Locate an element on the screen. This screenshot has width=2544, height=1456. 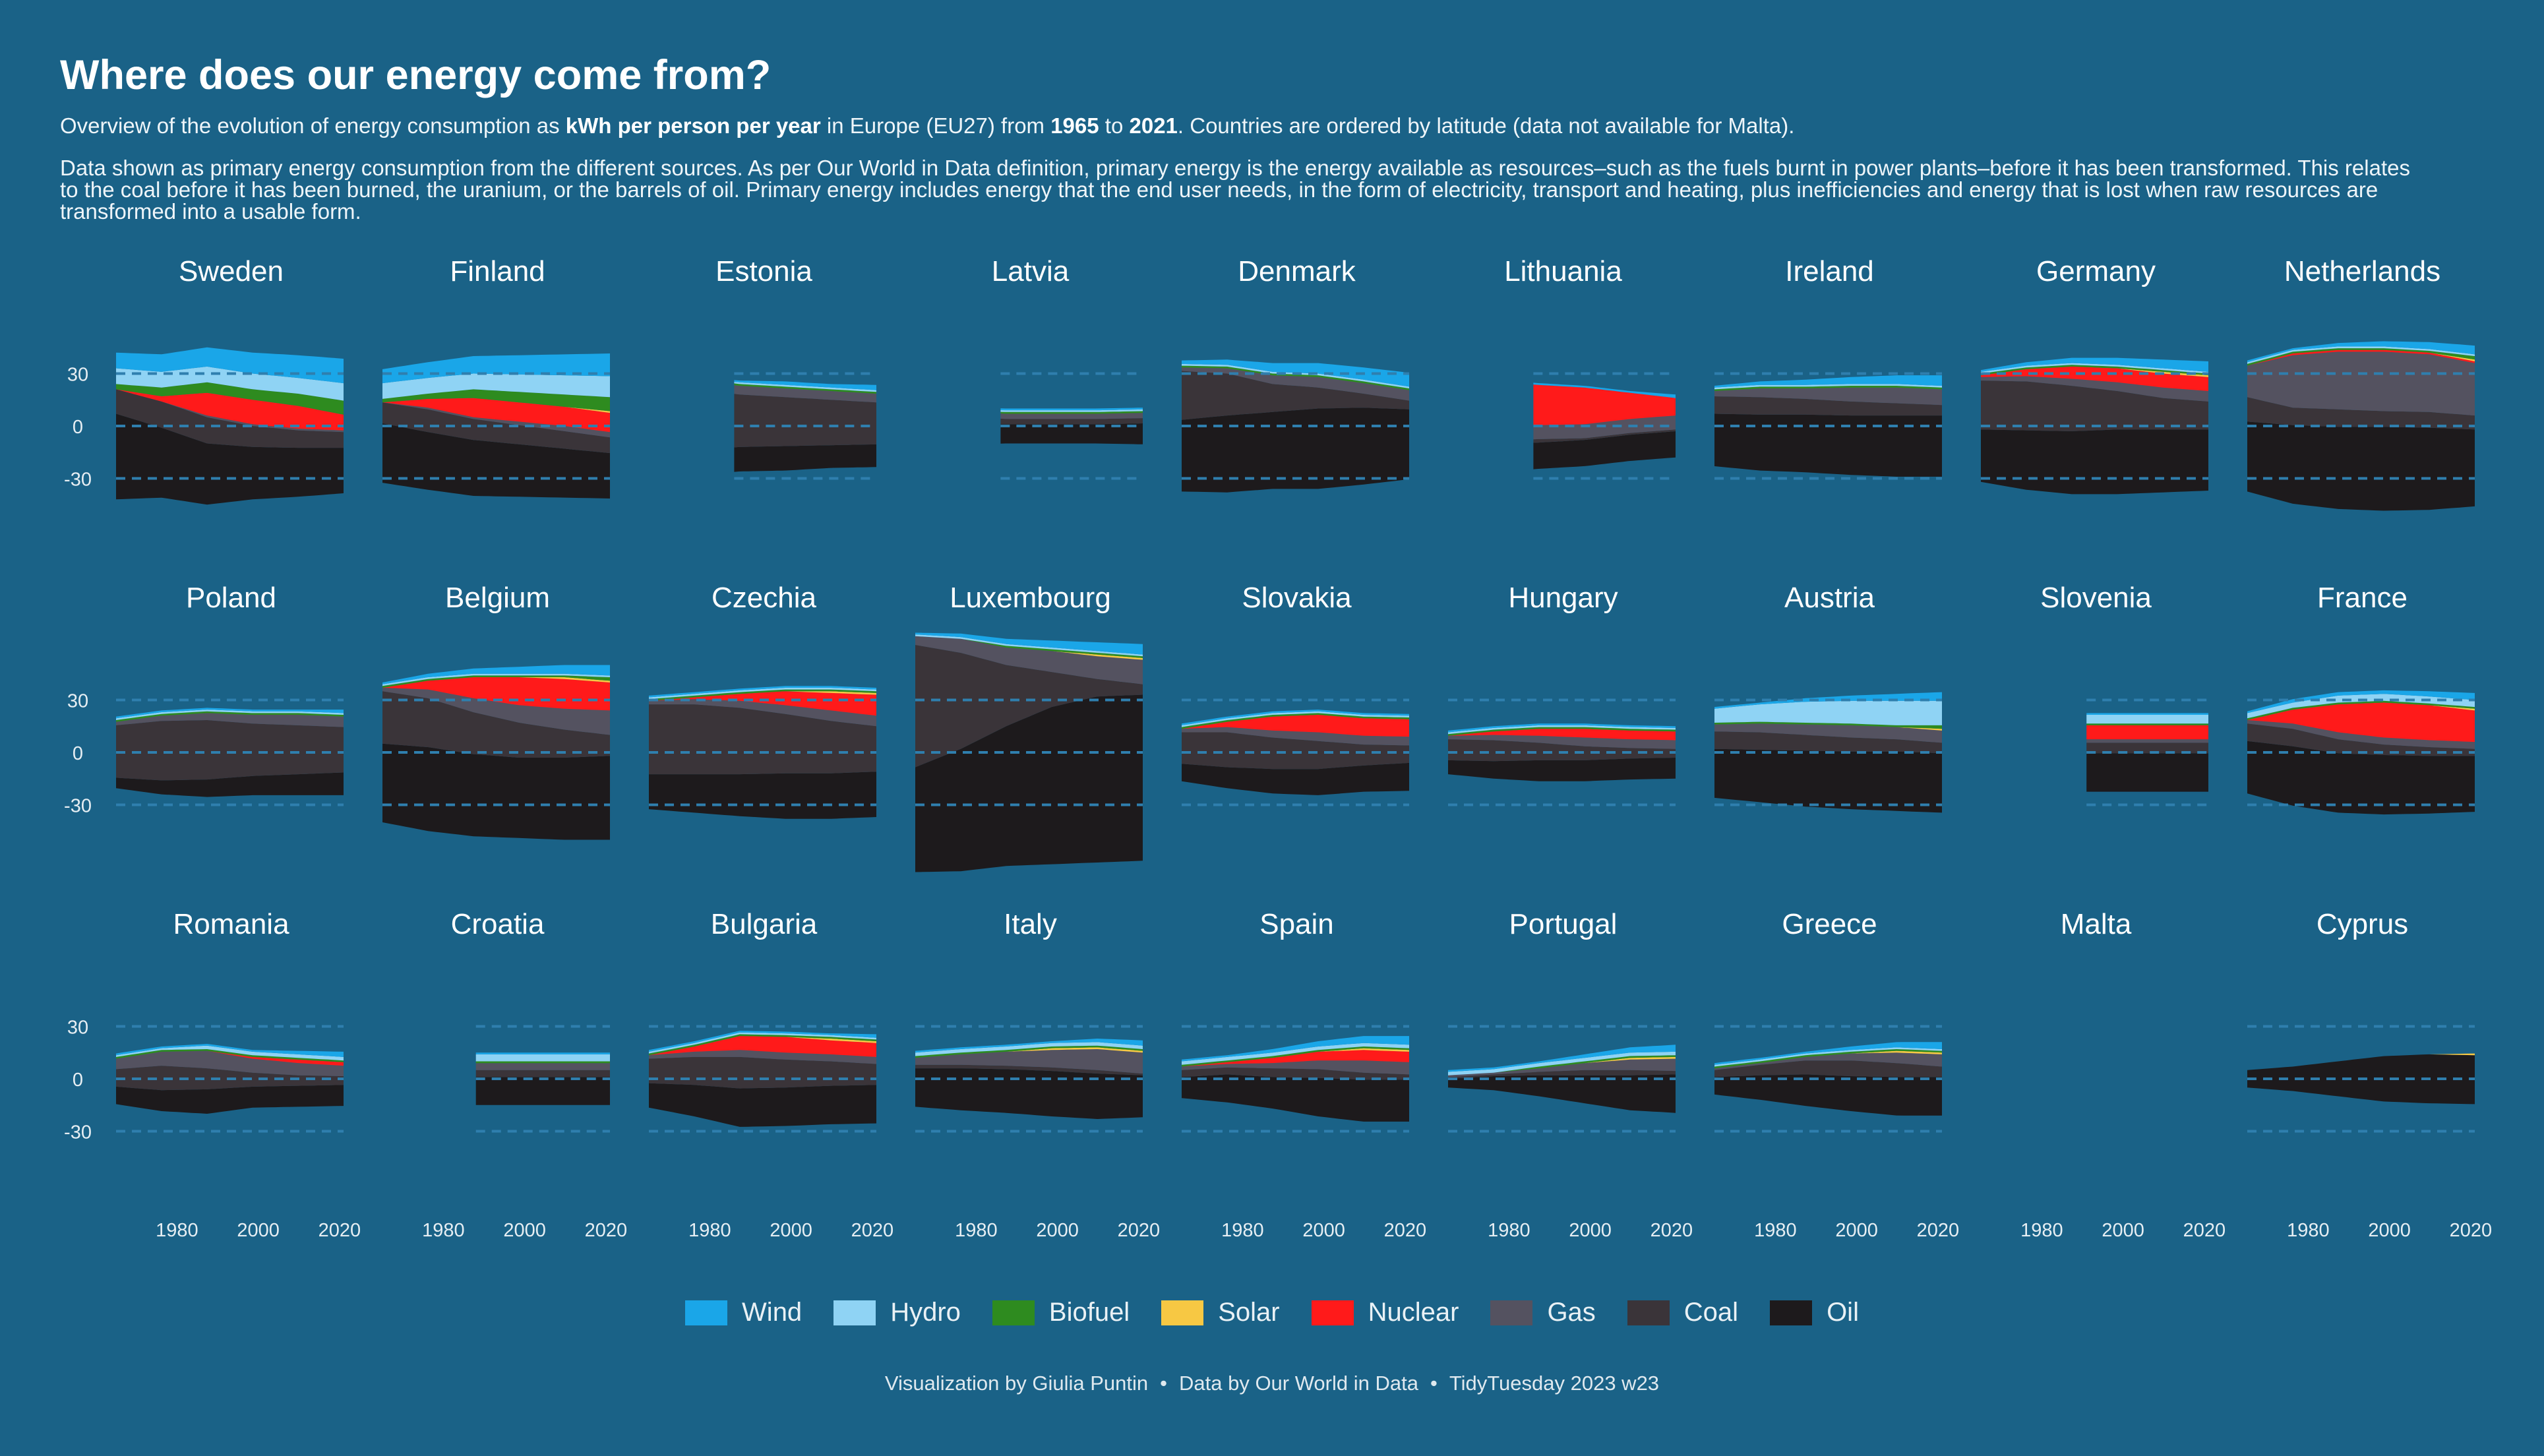
area-gas-finland is located at coordinates (496, 420).